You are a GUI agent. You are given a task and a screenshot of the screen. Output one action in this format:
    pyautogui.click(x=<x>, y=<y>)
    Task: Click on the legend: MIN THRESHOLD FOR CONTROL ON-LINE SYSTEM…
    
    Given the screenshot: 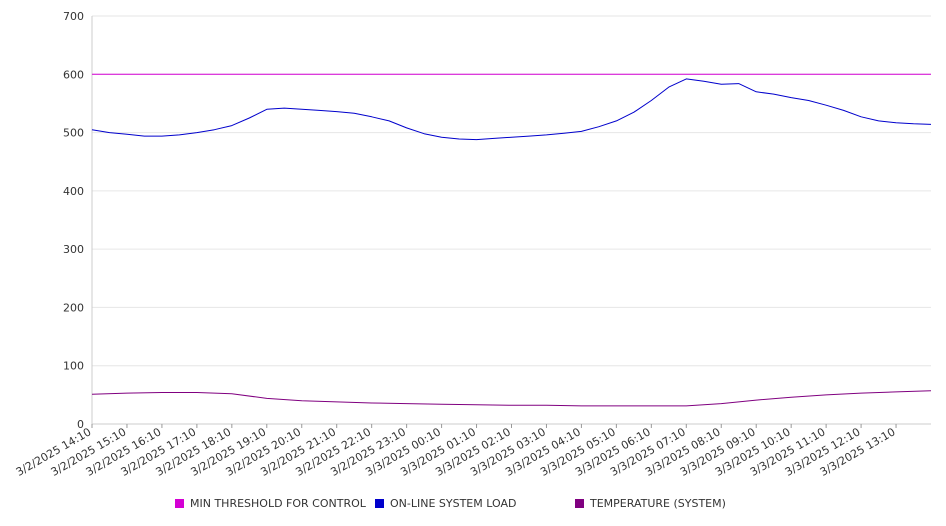 What is the action you would take?
    pyautogui.click(x=473, y=506)
    